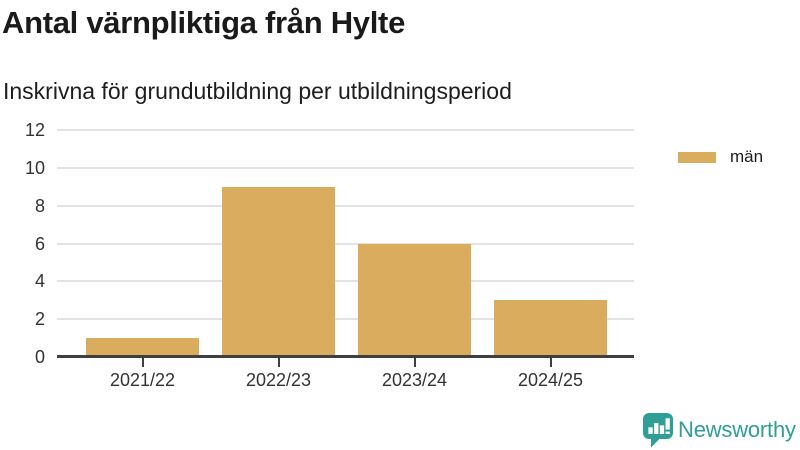  Describe the element at coordinates (204, 22) in the screenshot. I see `chart-title: Antal värnpliktiga från Hylte` at that location.